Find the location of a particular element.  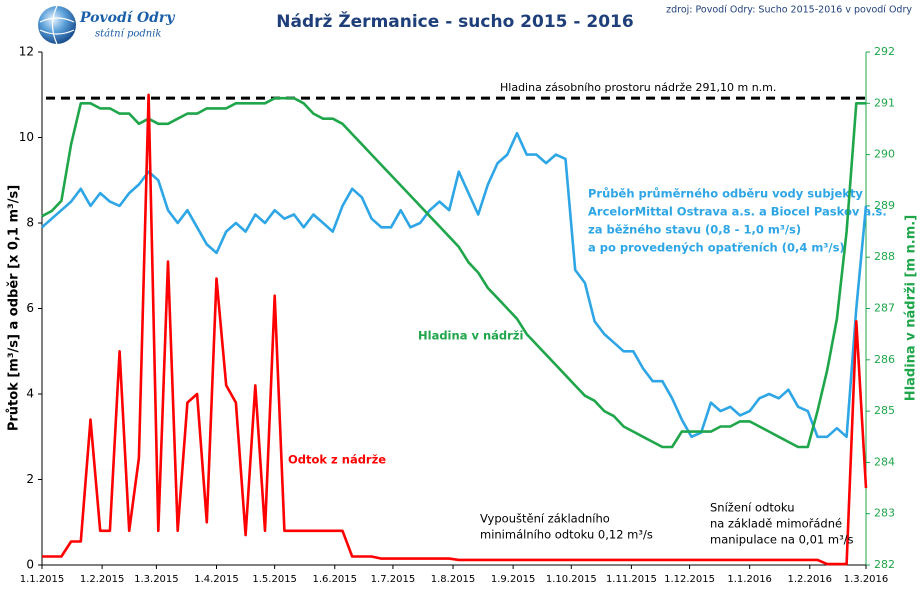

annotation: Vypouštění základního is located at coordinates (545, 519).